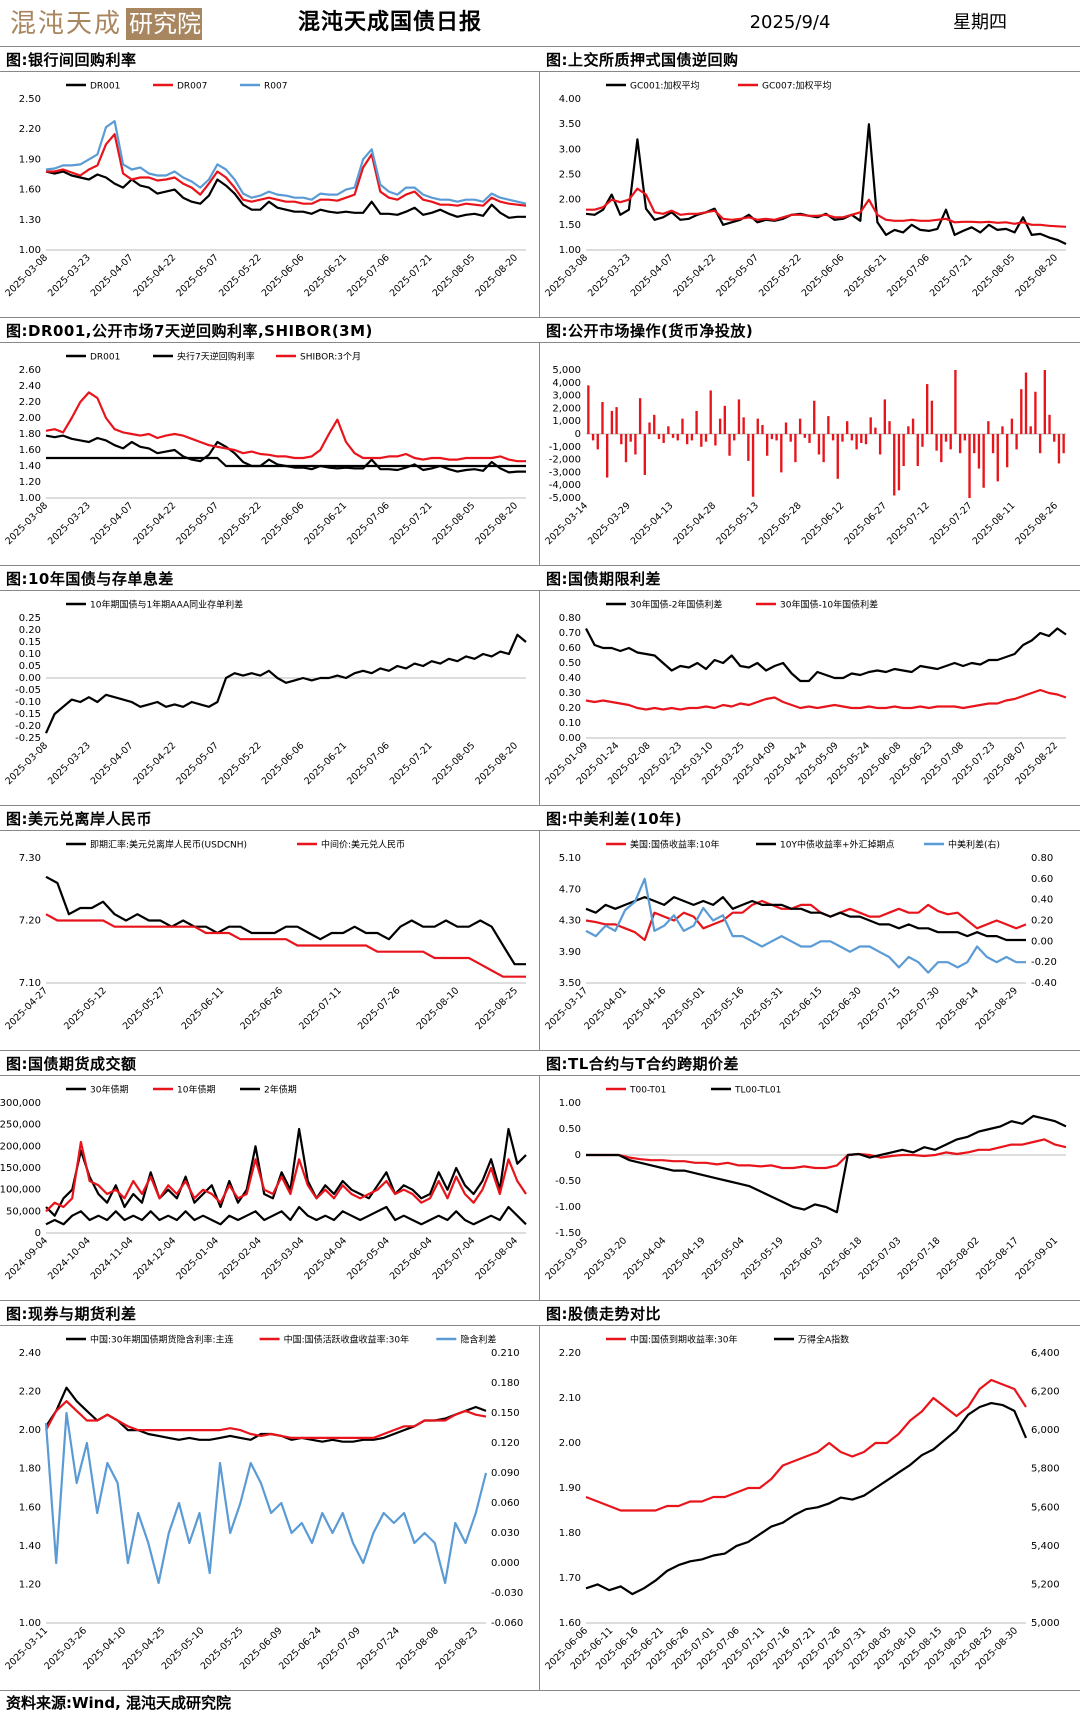 The height and width of the screenshot is (1715, 1080). I want to click on x-tick-label: 2025-07-04, so click(454, 1258).